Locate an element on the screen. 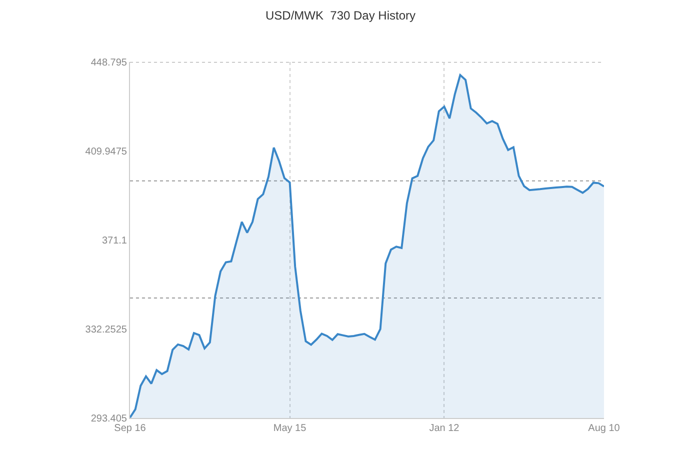 The height and width of the screenshot is (452, 681). x-tick-label: Jan 12 is located at coordinates (444, 428).